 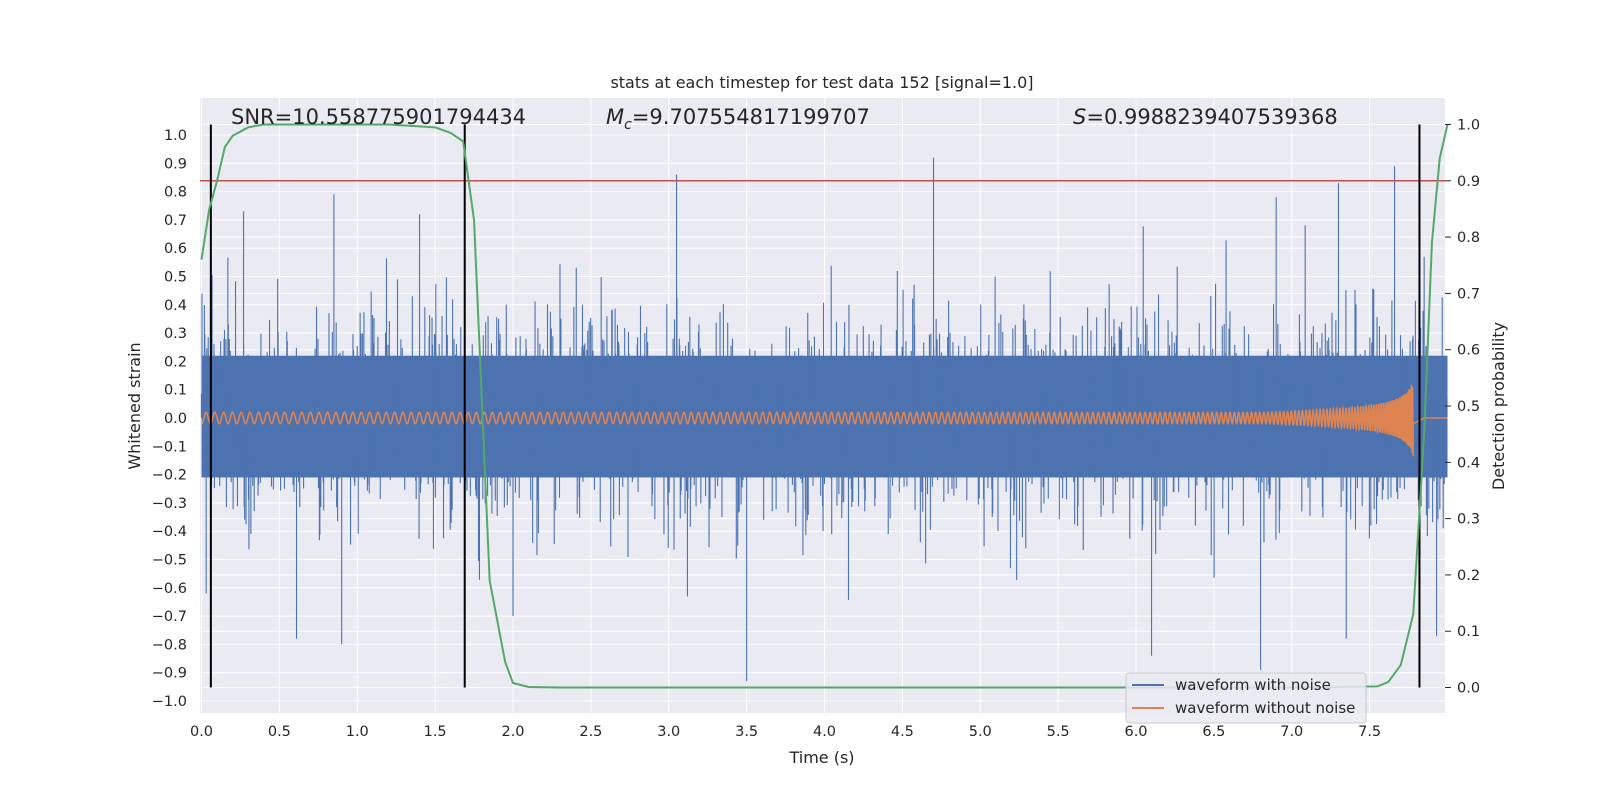 I want to click on waveform-without-noise-line, so click(x=824, y=420).